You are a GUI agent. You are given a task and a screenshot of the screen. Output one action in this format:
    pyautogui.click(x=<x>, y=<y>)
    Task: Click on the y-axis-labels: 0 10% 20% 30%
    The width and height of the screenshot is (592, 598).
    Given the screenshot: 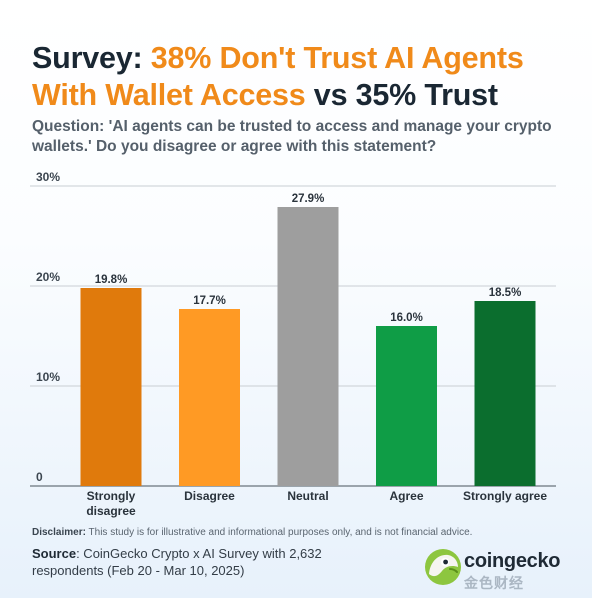 What is the action you would take?
    pyautogui.click(x=48, y=327)
    